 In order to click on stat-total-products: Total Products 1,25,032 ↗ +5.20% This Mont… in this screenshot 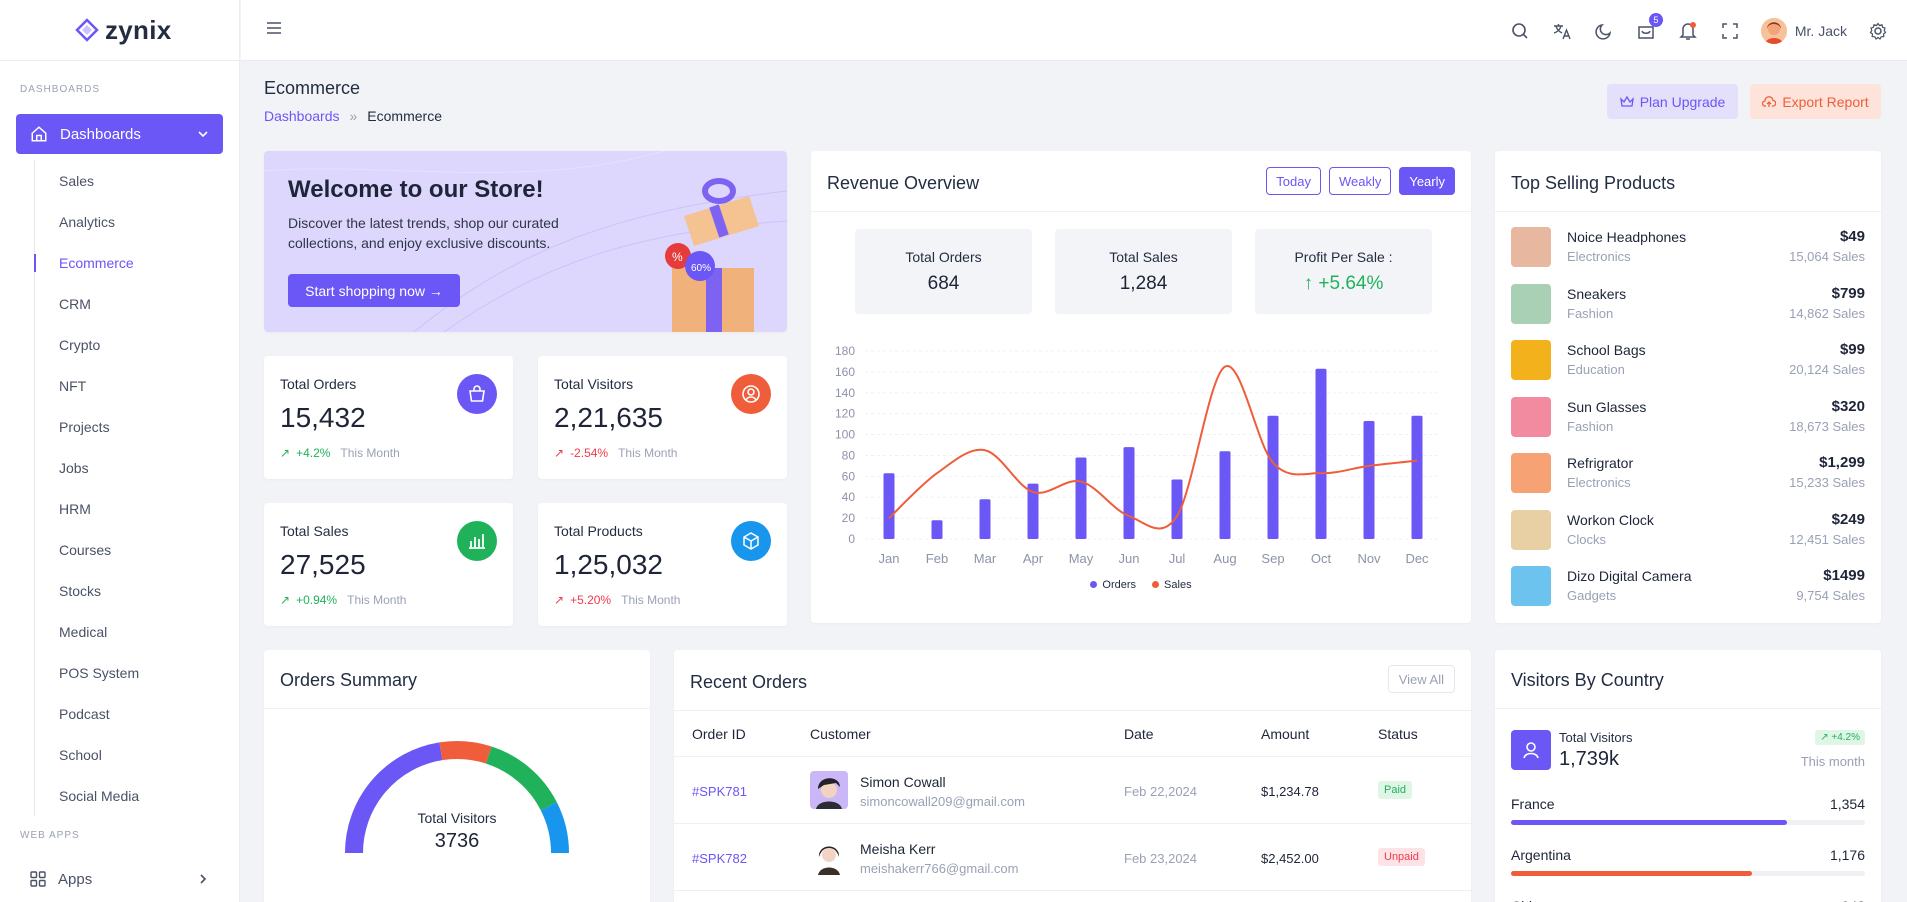, I will do `click(662, 564)`.